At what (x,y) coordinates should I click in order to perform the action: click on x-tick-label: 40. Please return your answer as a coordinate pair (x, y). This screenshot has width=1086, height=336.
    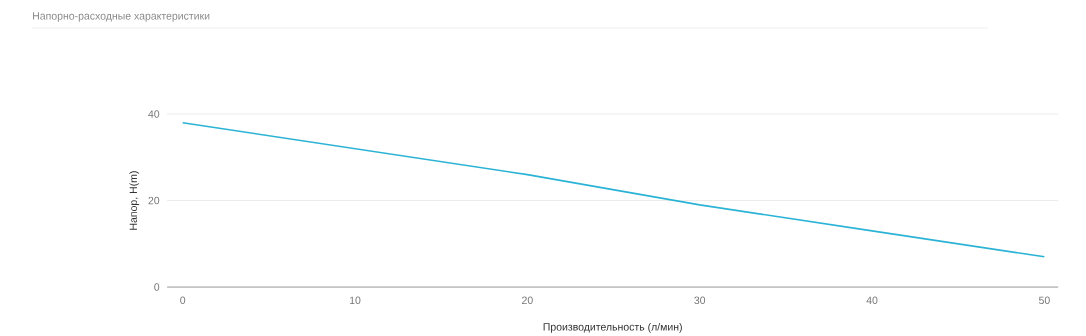
    Looking at the image, I should click on (872, 300).